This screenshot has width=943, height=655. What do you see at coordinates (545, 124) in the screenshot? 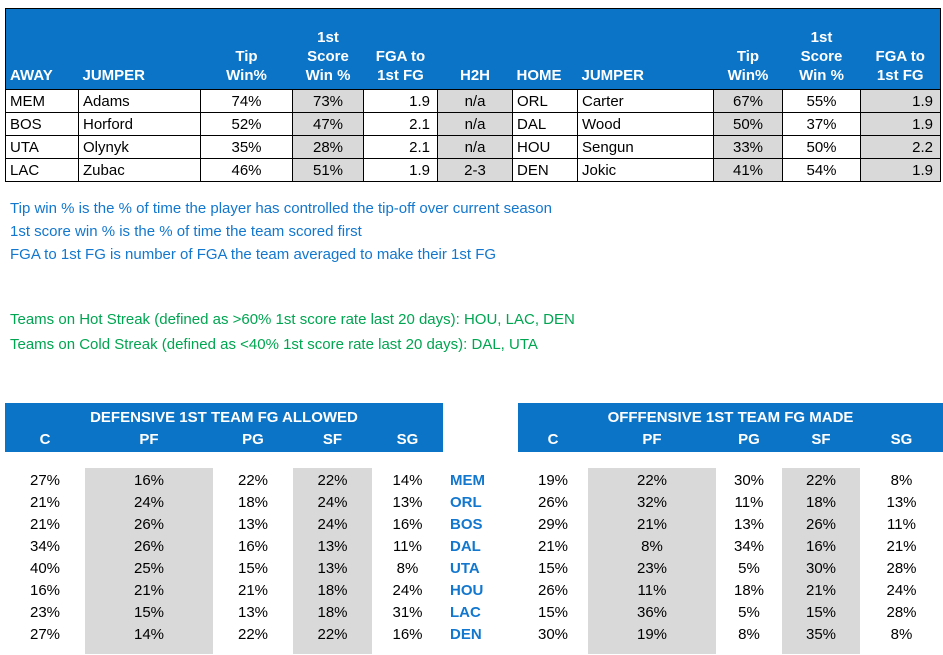
I see `home-team-cell: DAL` at bounding box center [545, 124].